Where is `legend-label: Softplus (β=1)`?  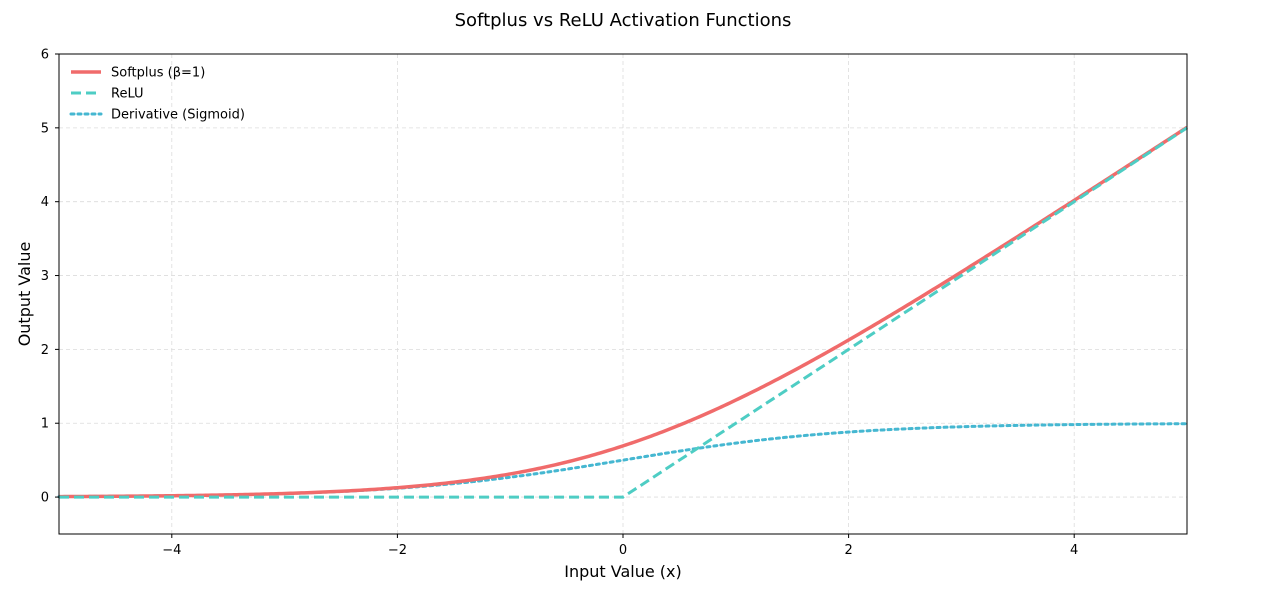
legend-label: Softplus (β=1) is located at coordinates (158, 73).